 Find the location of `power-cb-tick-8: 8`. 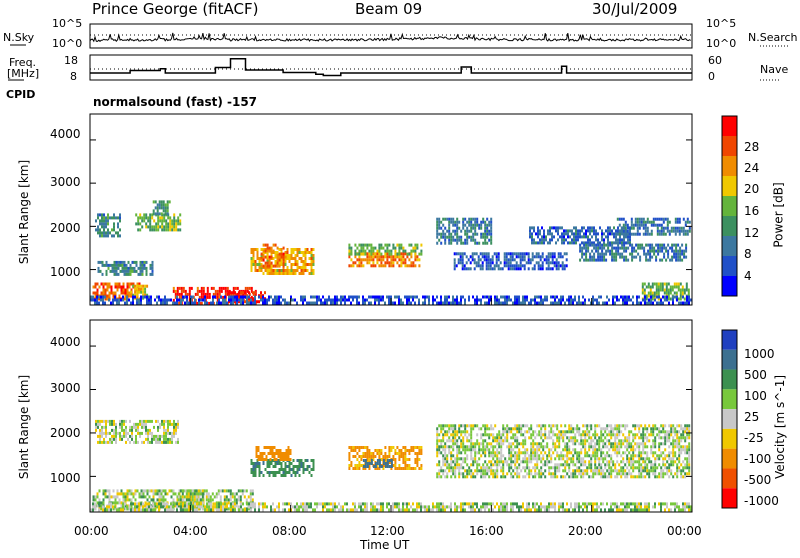

power-cb-tick-8: 8 is located at coordinates (748, 254).